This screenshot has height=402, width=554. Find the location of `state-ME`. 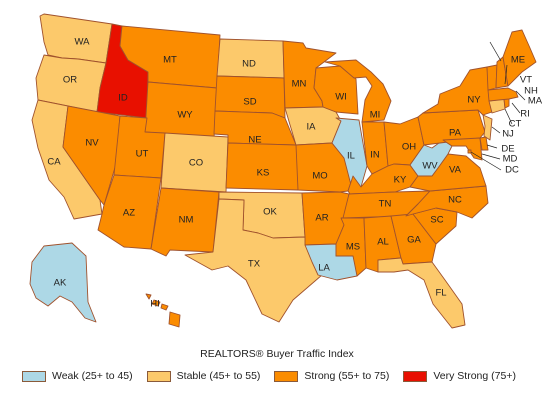

state-ME is located at coordinates (519, 58).